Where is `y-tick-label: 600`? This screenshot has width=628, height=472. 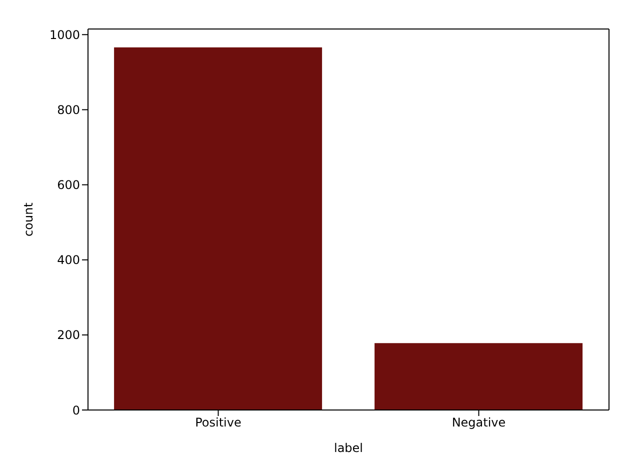 y-tick-label: 600 is located at coordinates (68, 185).